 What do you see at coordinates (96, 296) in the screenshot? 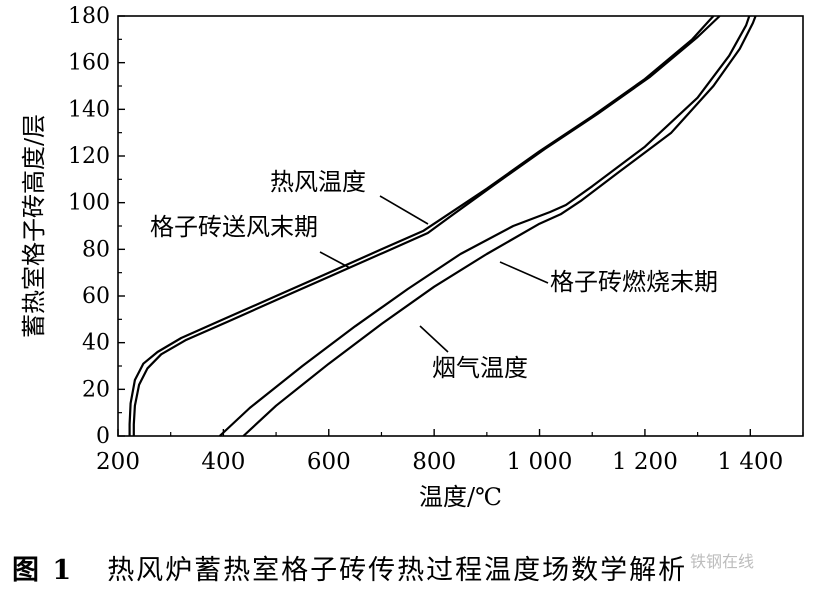
I see `y-tick-label: 60` at bounding box center [96, 296].